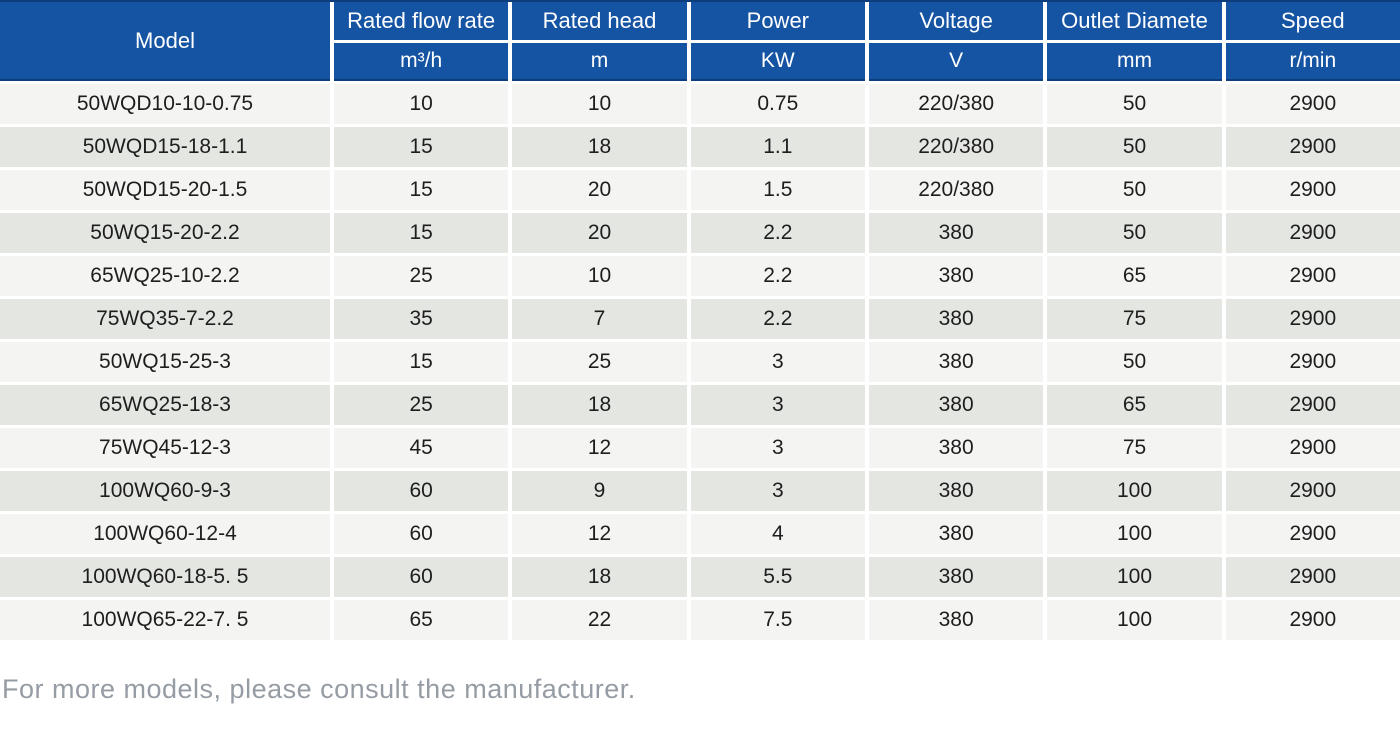 The image size is (1400, 753). What do you see at coordinates (777, 534) in the screenshot?
I see `cell-power: 4` at bounding box center [777, 534].